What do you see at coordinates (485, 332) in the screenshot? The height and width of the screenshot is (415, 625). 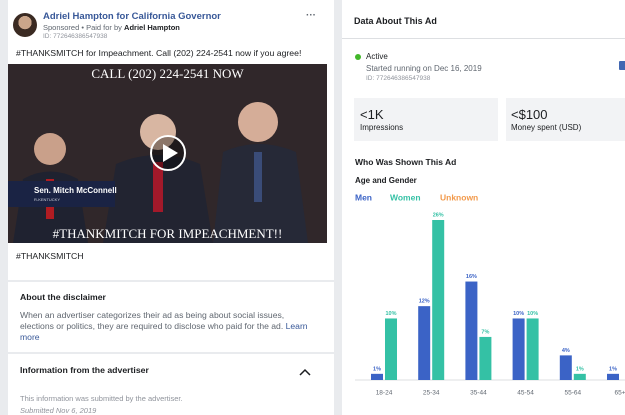 I see `value-label: 7%` at bounding box center [485, 332].